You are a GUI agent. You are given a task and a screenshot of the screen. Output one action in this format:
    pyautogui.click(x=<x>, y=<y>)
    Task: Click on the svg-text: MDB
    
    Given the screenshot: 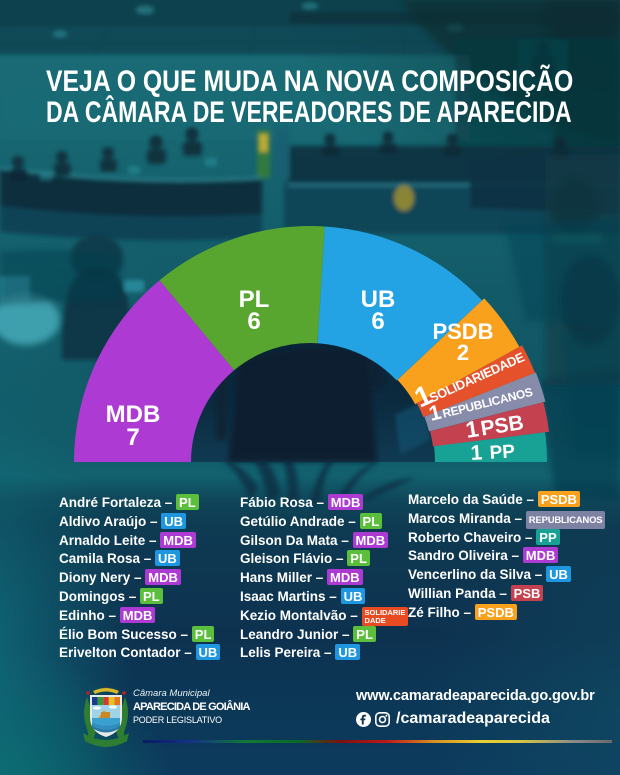 What is the action you would take?
    pyautogui.click(x=133, y=414)
    